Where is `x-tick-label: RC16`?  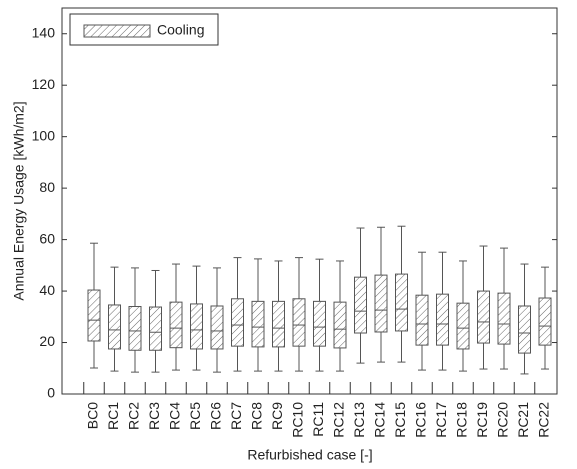 x-tick-label: RC16 is located at coordinates (421, 420).